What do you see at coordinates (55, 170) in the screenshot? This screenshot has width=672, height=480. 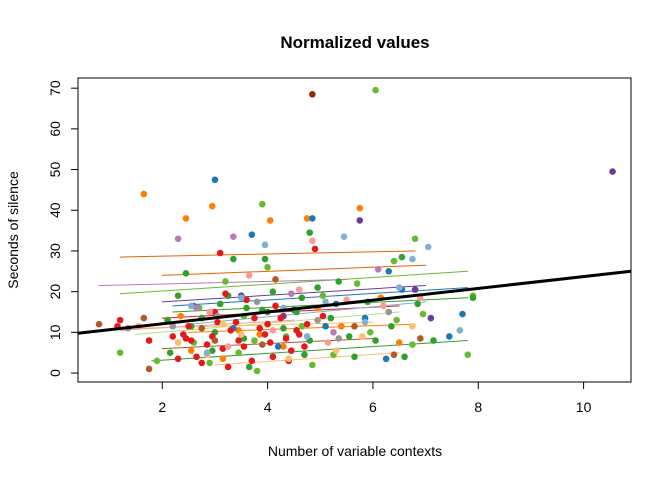 I see `y-tick-label: 50` at bounding box center [55, 170].